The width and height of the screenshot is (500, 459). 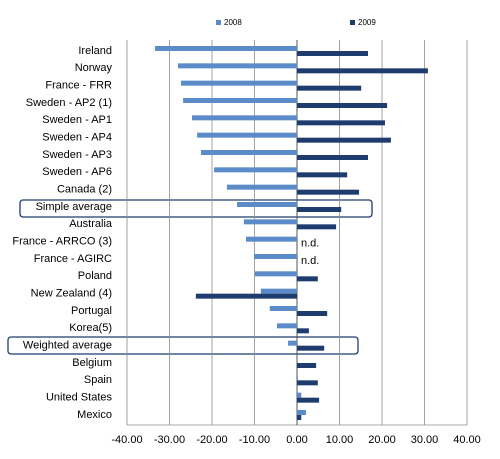 I want to click on x-tick-label: 0.00, so click(x=296, y=440).